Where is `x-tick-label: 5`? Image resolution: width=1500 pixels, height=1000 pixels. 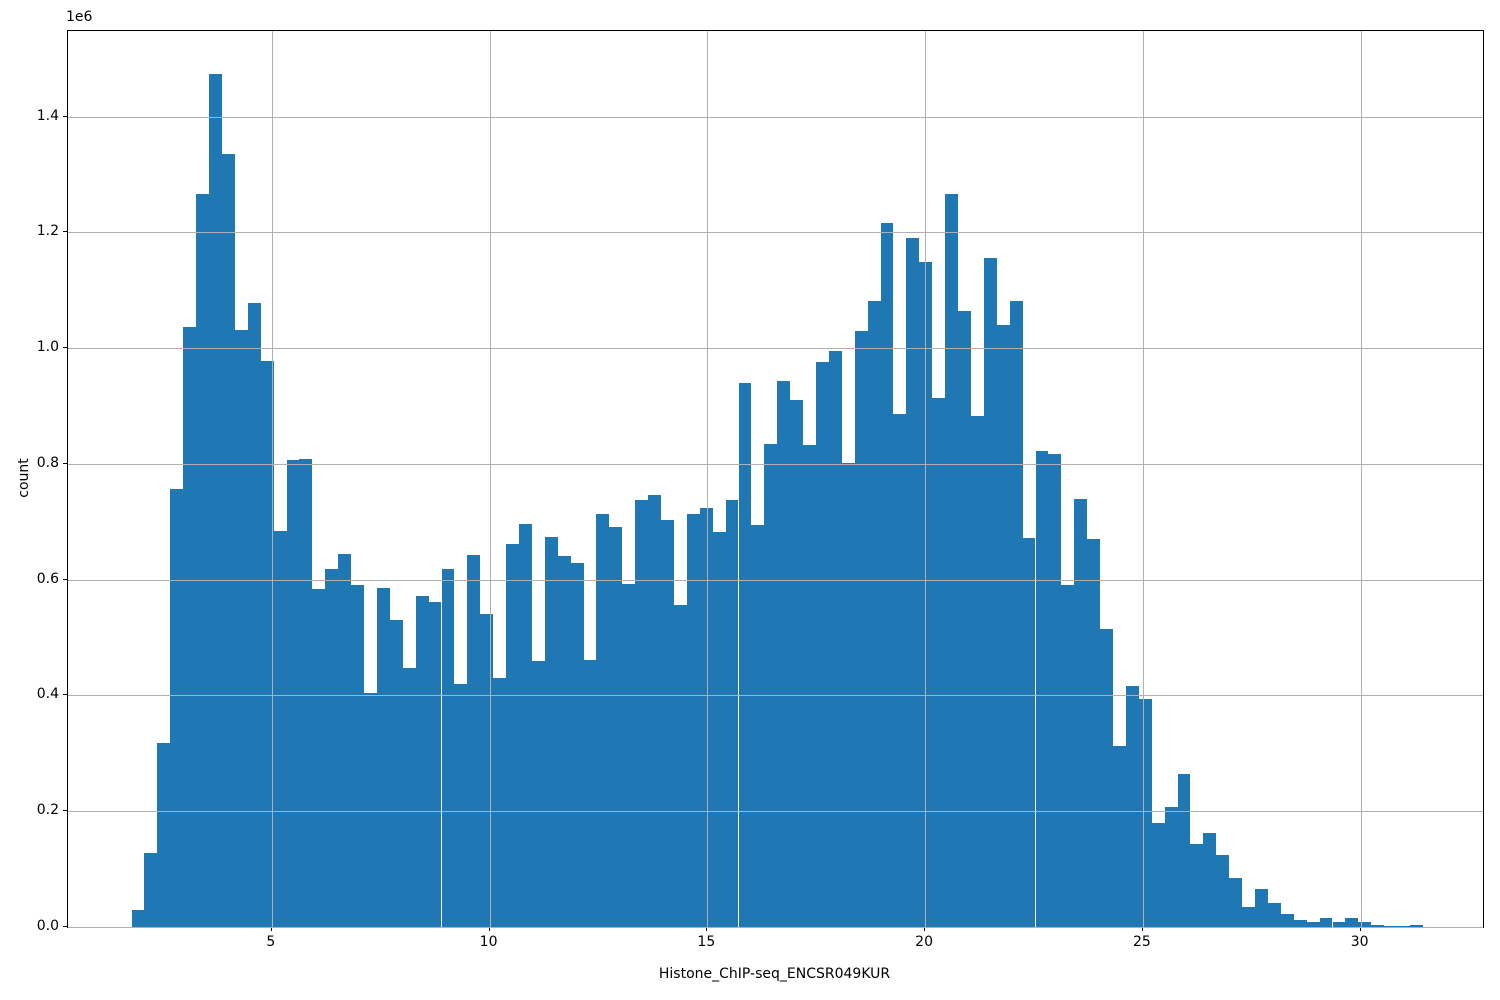 x-tick-label: 5 is located at coordinates (271, 942).